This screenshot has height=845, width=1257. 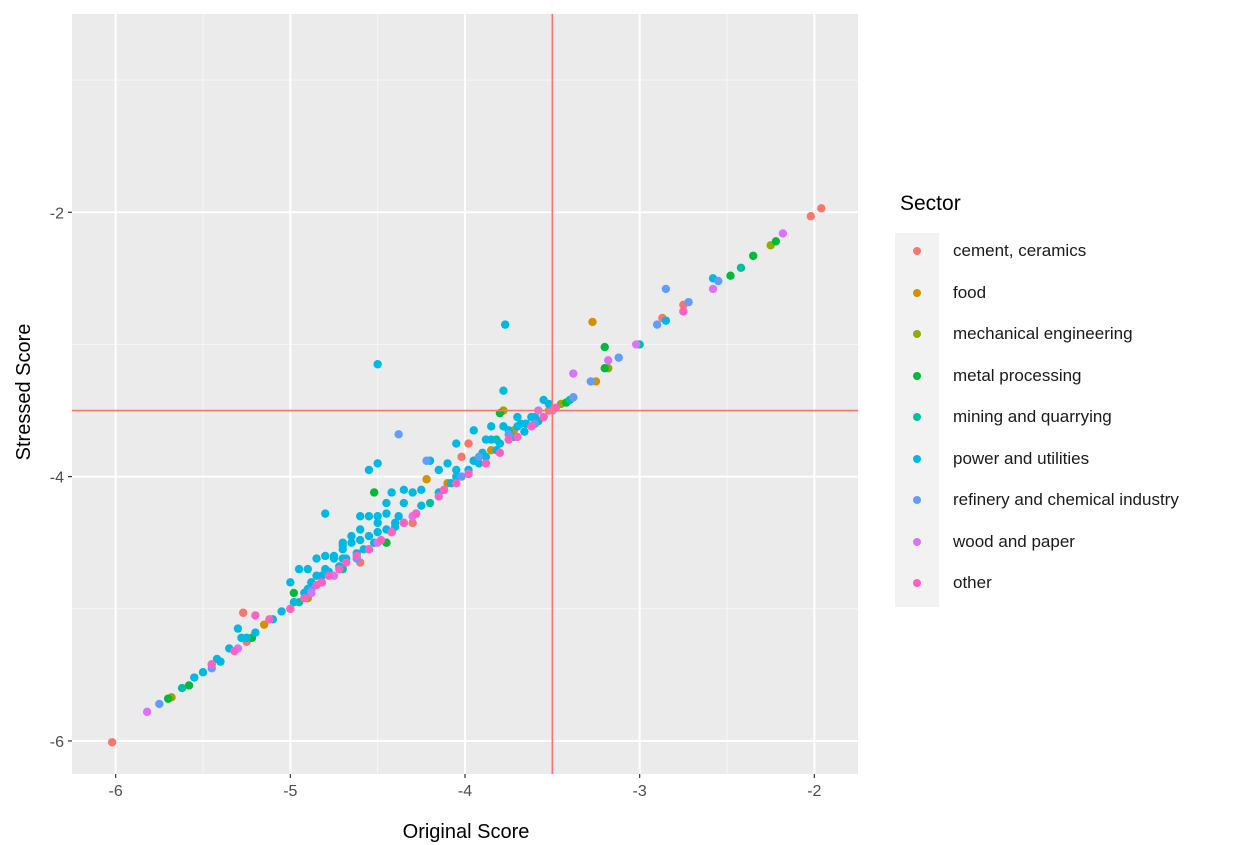 What do you see at coordinates (1017, 375) in the screenshot?
I see `legend-label: metal processing` at bounding box center [1017, 375].